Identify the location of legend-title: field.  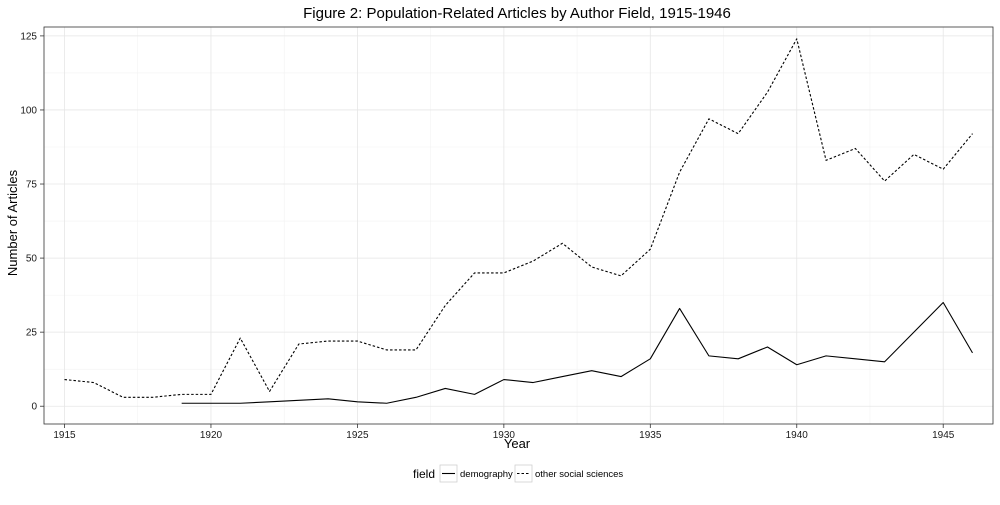
(424, 474).